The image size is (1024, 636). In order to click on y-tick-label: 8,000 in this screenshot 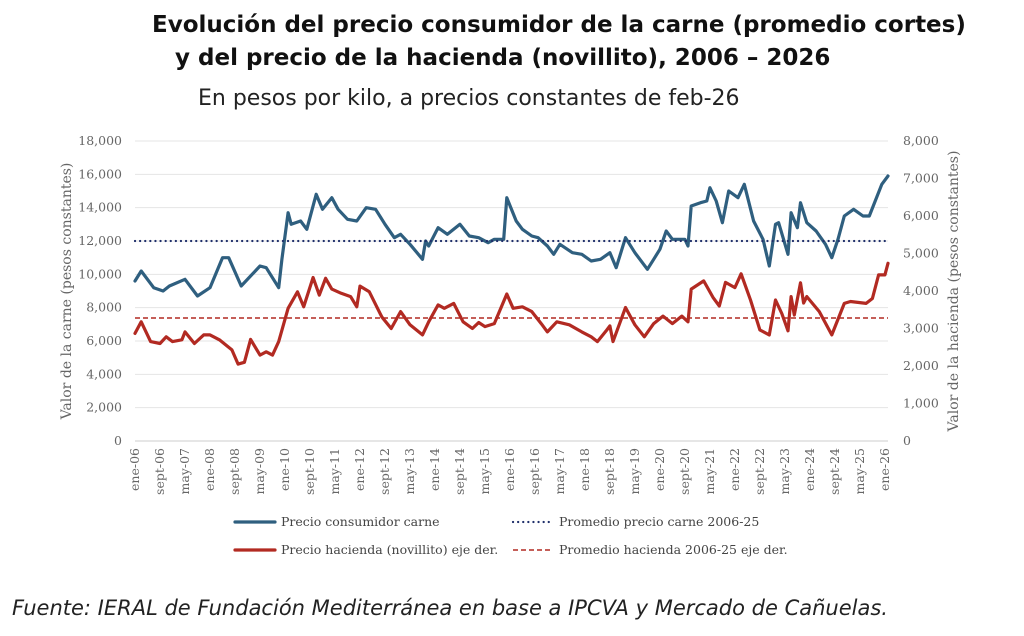, I will do `click(104, 307)`.